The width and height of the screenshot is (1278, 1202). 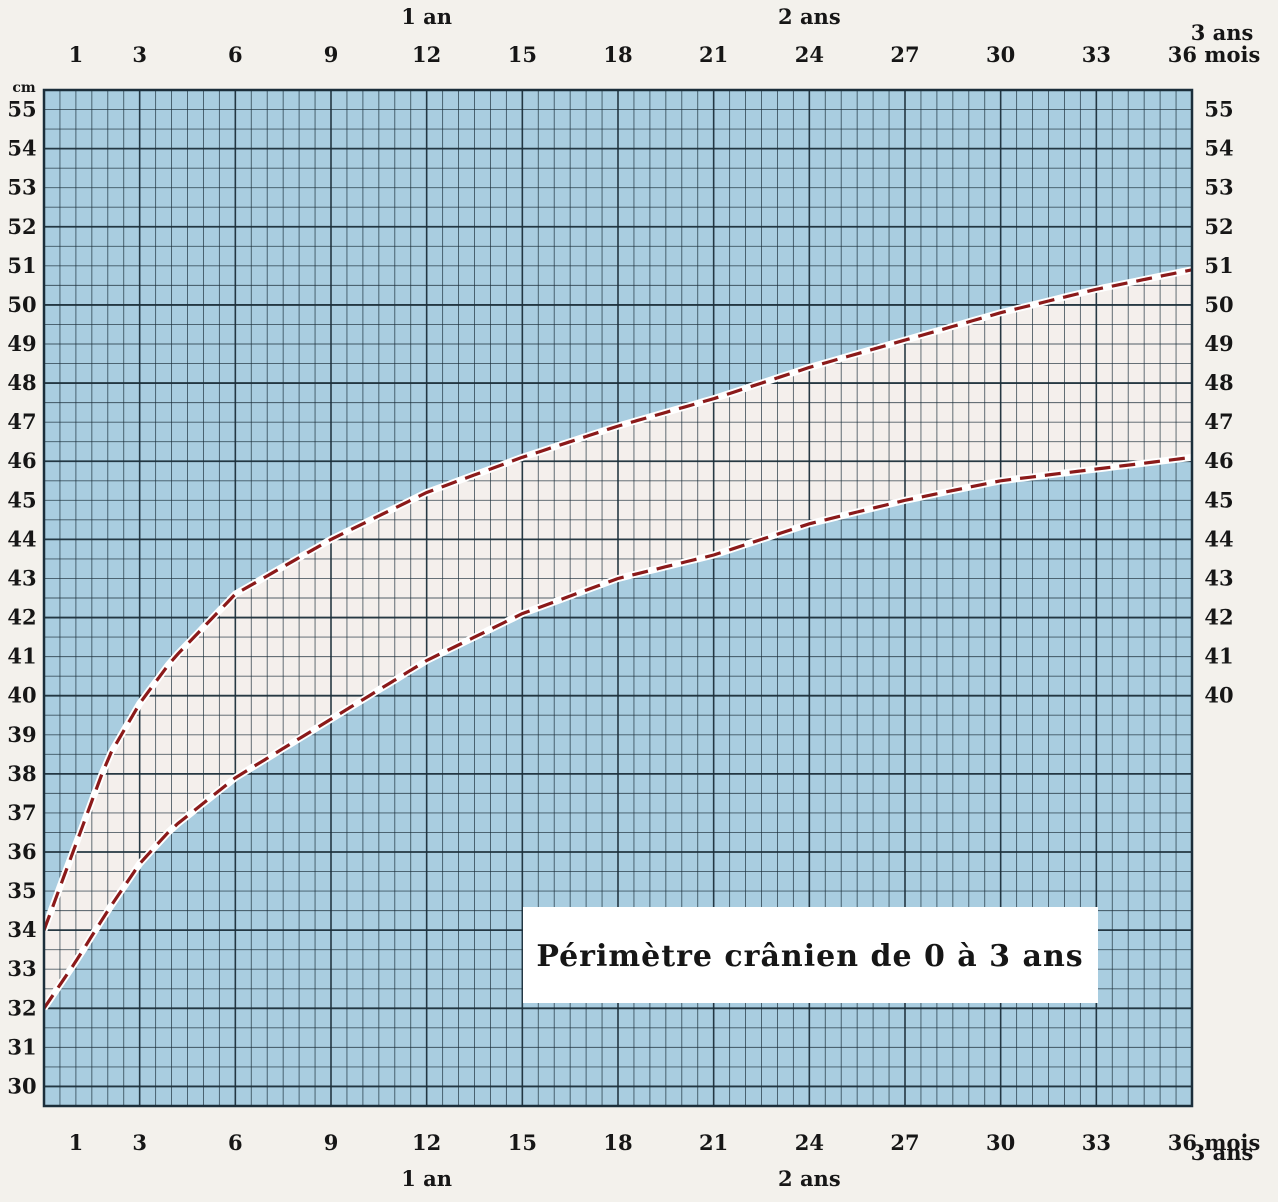 What do you see at coordinates (21, 929) in the screenshot?
I see `y-tick-label-left: 34` at bounding box center [21, 929].